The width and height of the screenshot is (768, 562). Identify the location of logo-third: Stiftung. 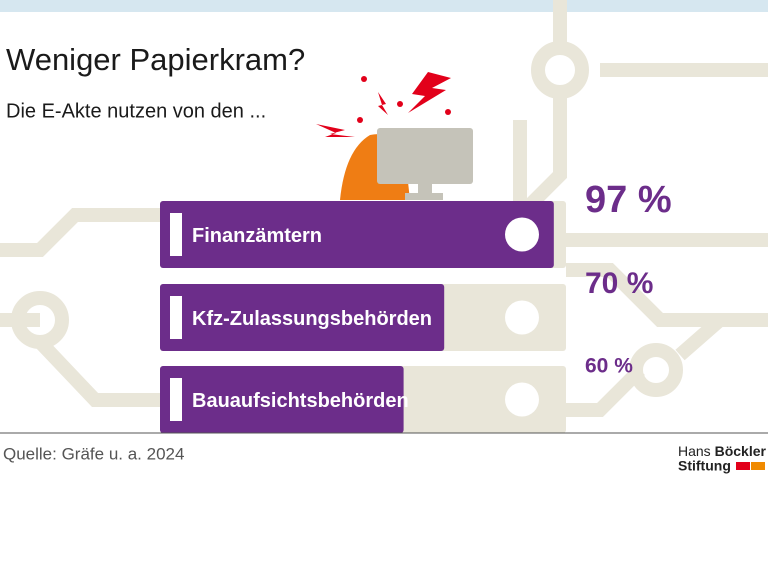
(704, 466).